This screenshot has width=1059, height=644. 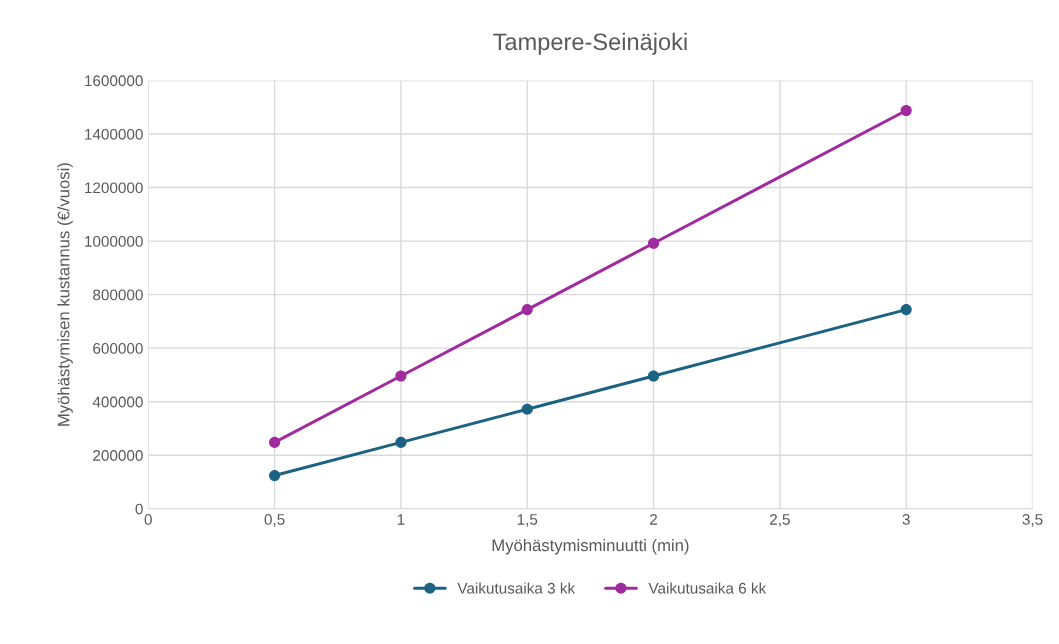 What do you see at coordinates (906, 519) in the screenshot?
I see `x-tick-label: 3` at bounding box center [906, 519].